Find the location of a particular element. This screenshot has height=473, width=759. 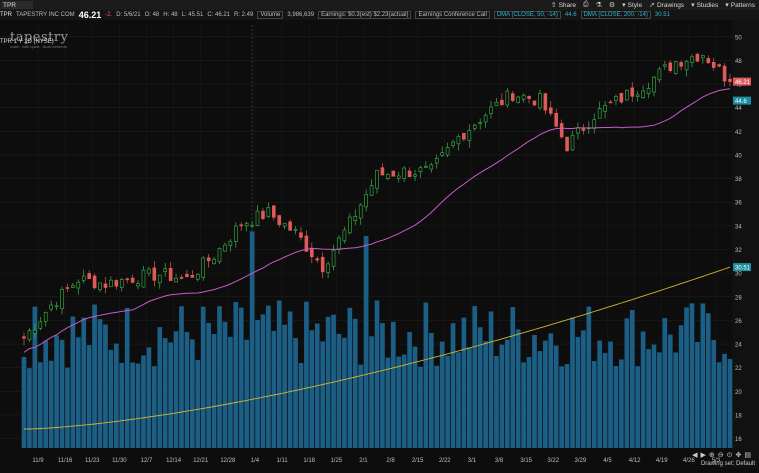

y-tick-label: 24 is located at coordinates (738, 346).